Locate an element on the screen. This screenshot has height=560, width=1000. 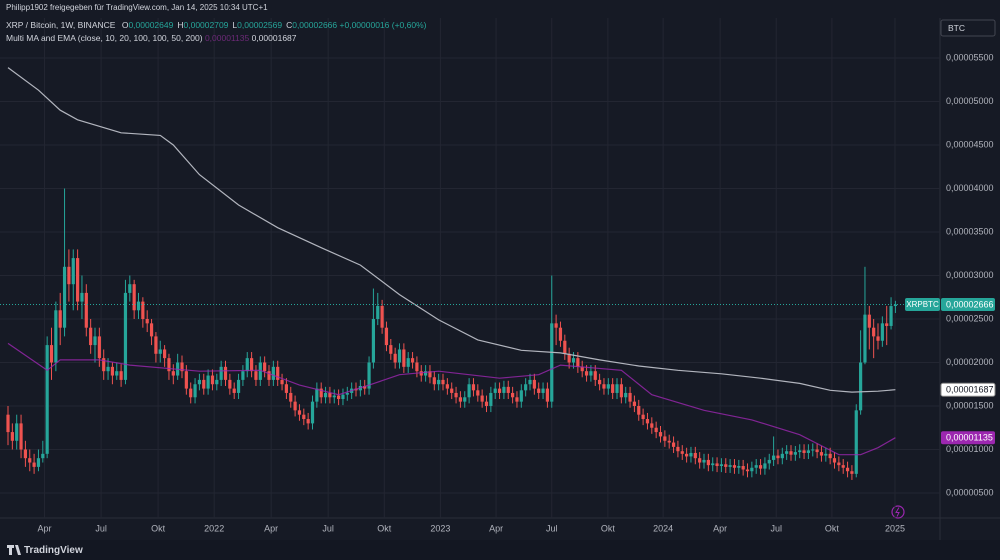
brand-logo is located at coordinates (14, 550).